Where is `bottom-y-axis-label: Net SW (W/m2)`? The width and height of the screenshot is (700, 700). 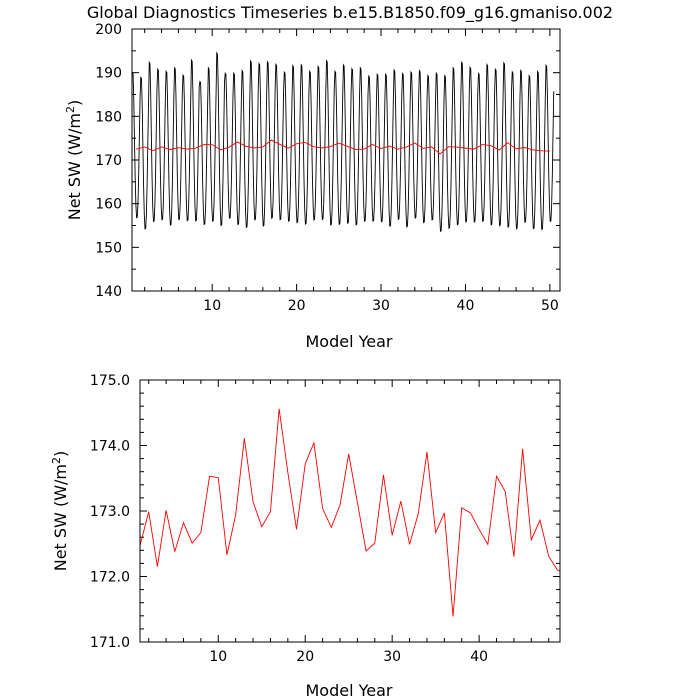 bottom-y-axis-label: Net SW (W/m2) is located at coordinates (60, 511).